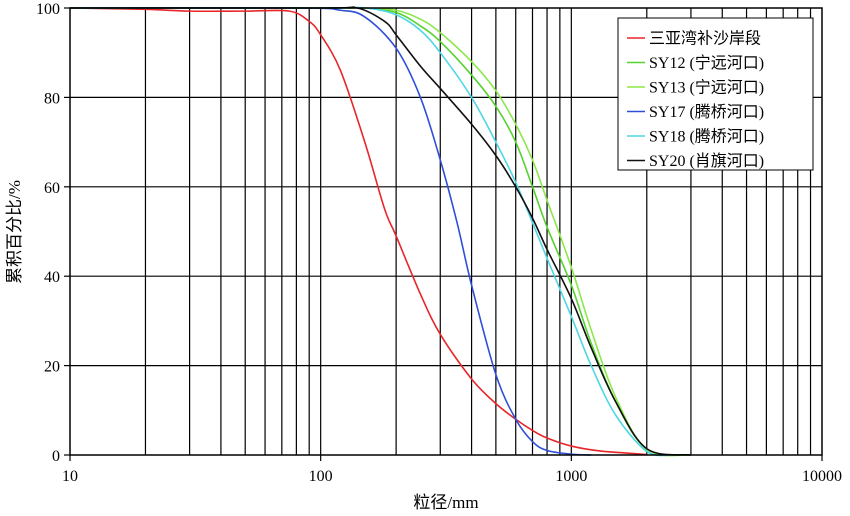  I want to click on legend-label: SY18 (腾桥河口), so click(706, 137).